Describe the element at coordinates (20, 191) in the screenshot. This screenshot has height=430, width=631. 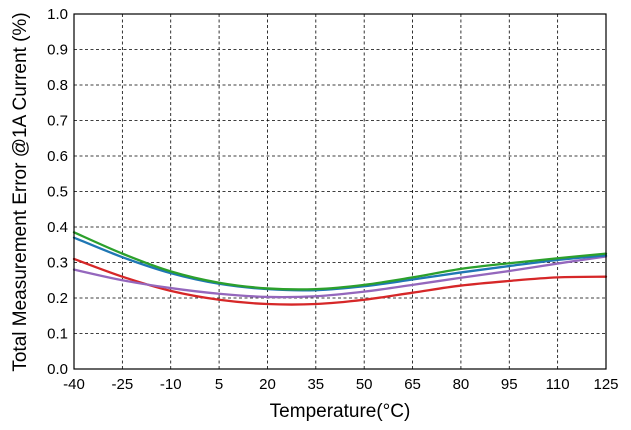
I see `y-axis-title: Total Measurement Error @1A Current (%)` at that location.